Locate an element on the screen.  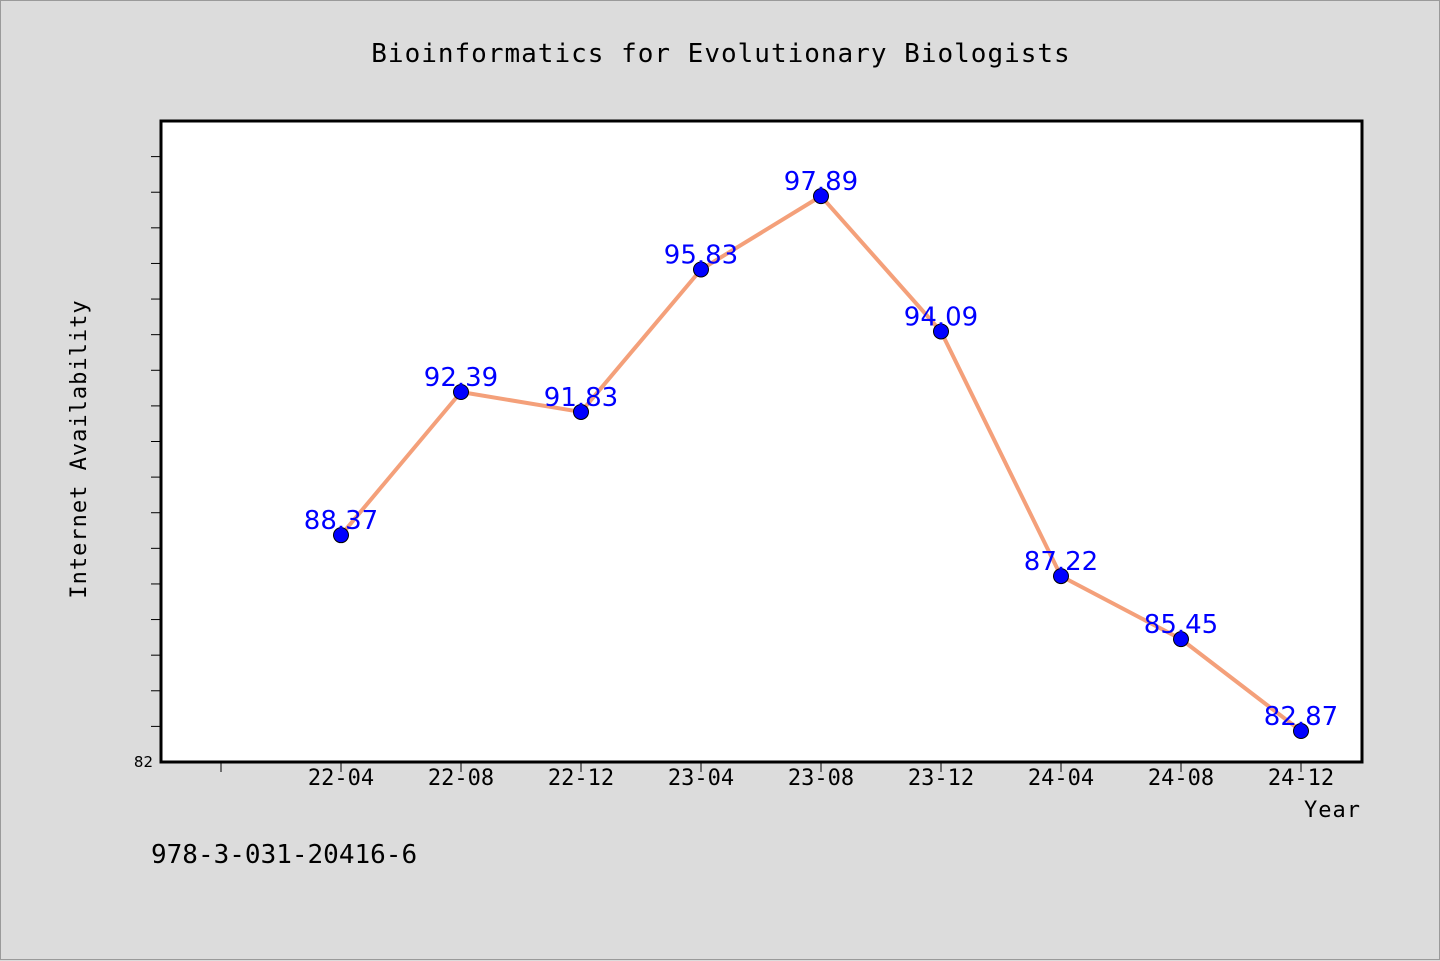
y-axis-label: Internet Availability is located at coordinates (79, 448).